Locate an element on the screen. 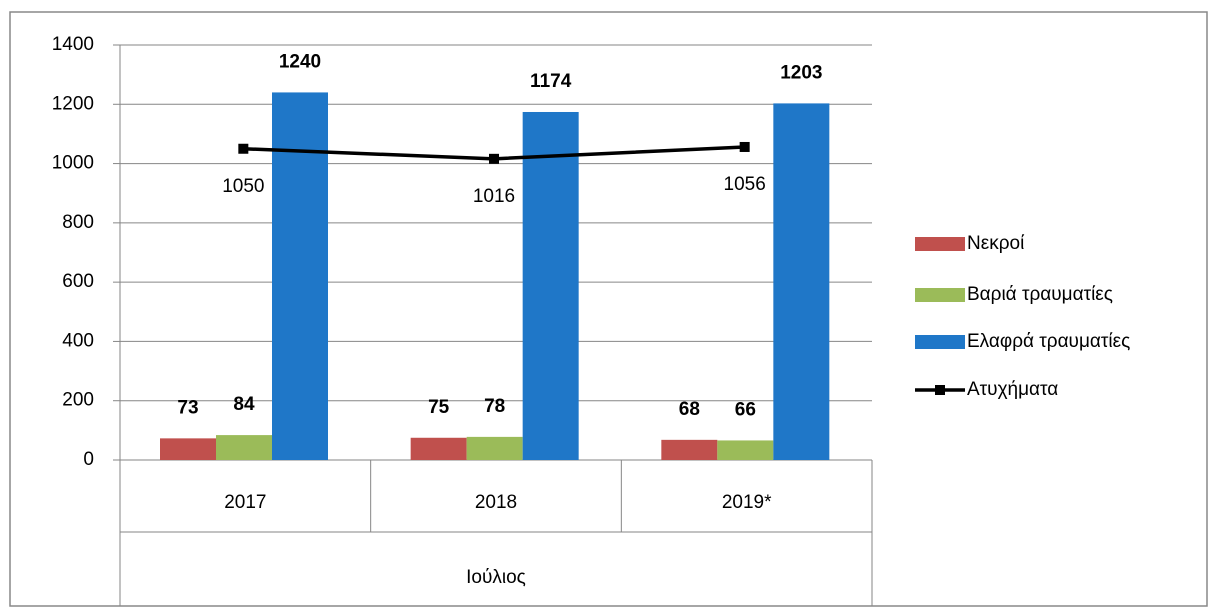 The height and width of the screenshot is (612, 1219). y-tick-label: 1400 is located at coordinates (73, 44).